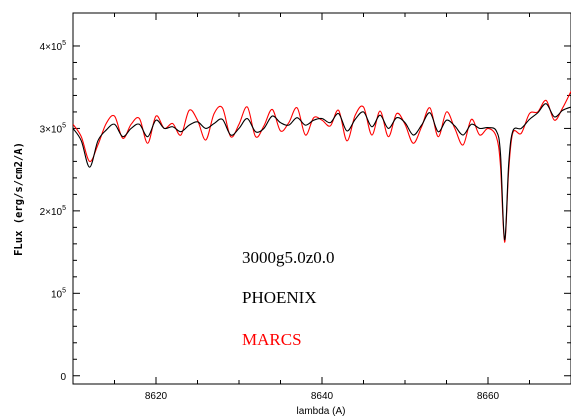  What do you see at coordinates (272, 339) in the screenshot?
I see `annotation-2: MARCS` at bounding box center [272, 339].